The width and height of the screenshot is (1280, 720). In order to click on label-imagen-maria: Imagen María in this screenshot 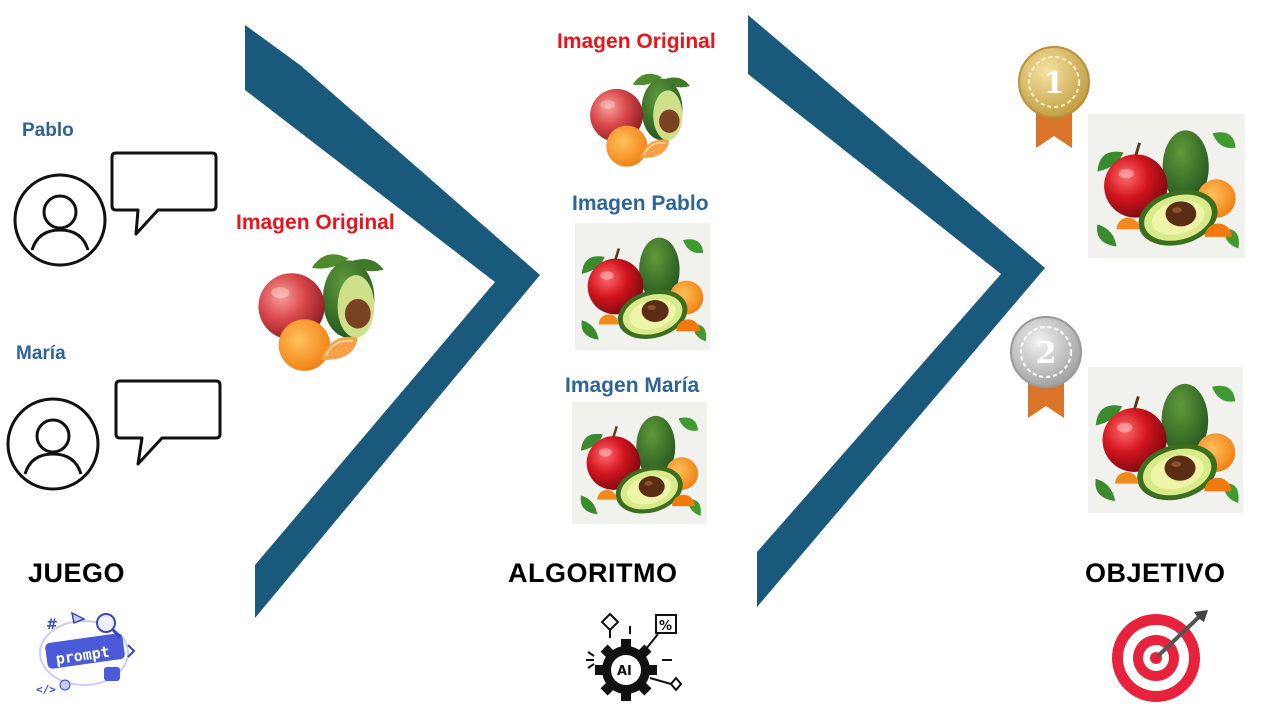, I will do `click(632, 385)`.